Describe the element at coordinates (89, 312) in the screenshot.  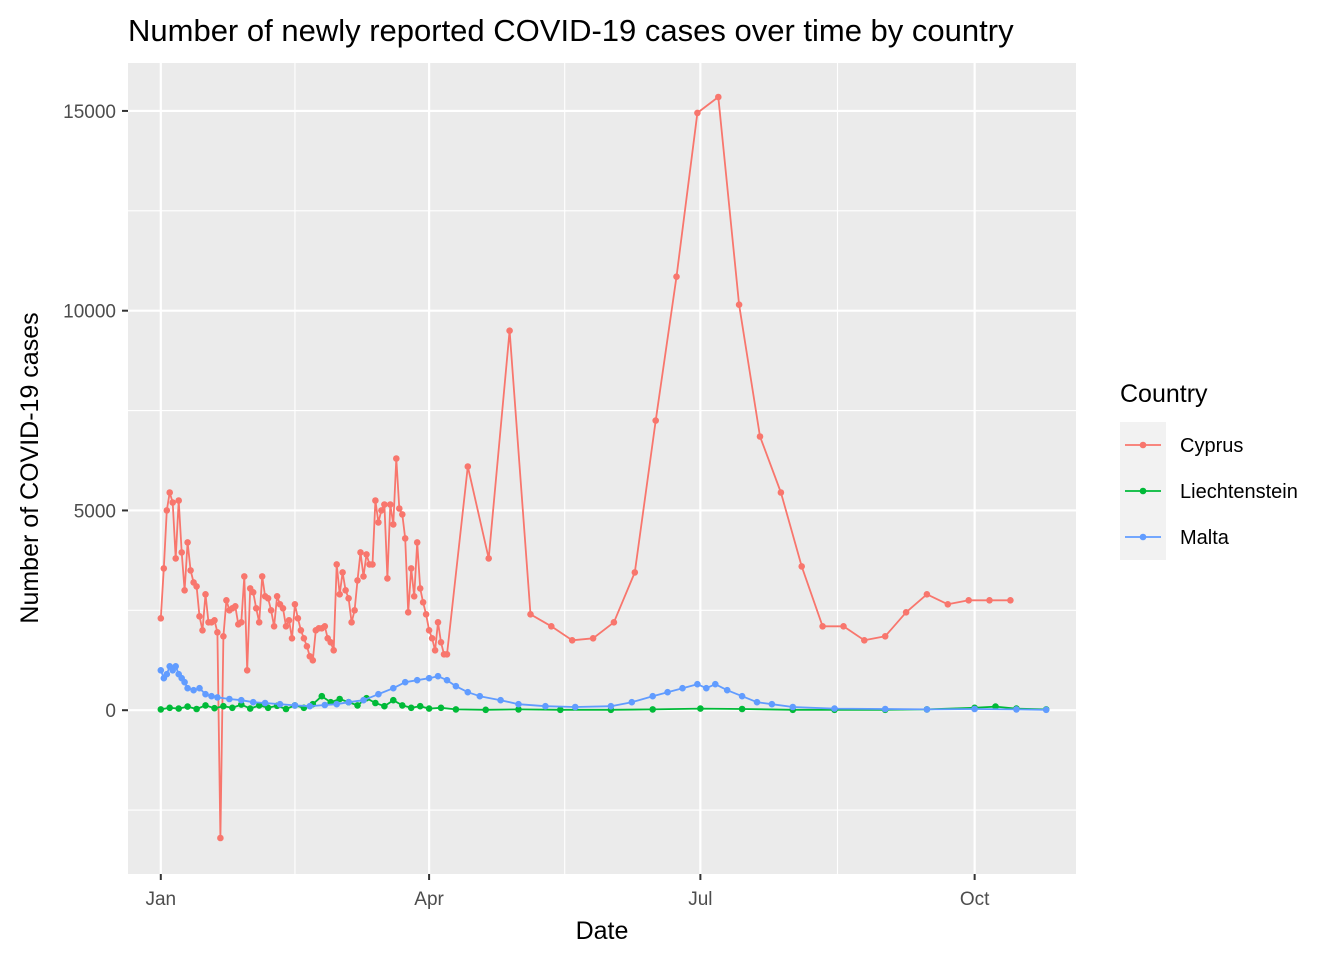
I see `y-tick-label: 10000` at that location.